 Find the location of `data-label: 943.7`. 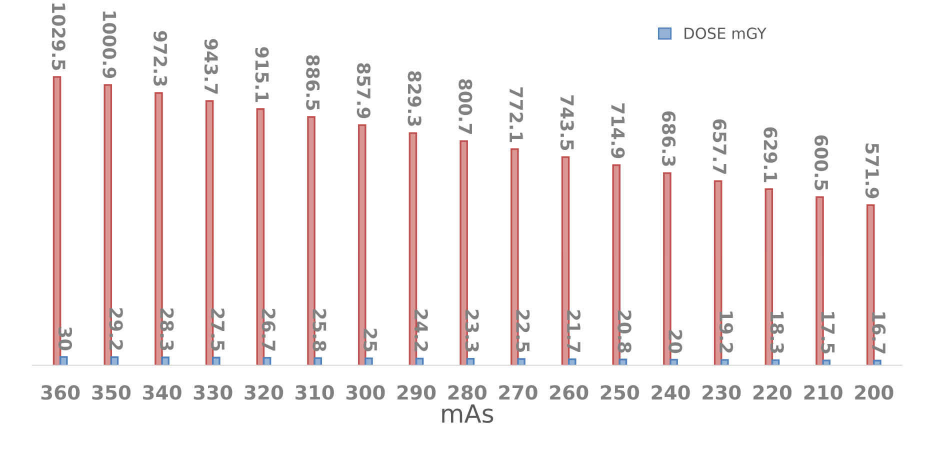

data-label: 943.7 is located at coordinates (211, 66).